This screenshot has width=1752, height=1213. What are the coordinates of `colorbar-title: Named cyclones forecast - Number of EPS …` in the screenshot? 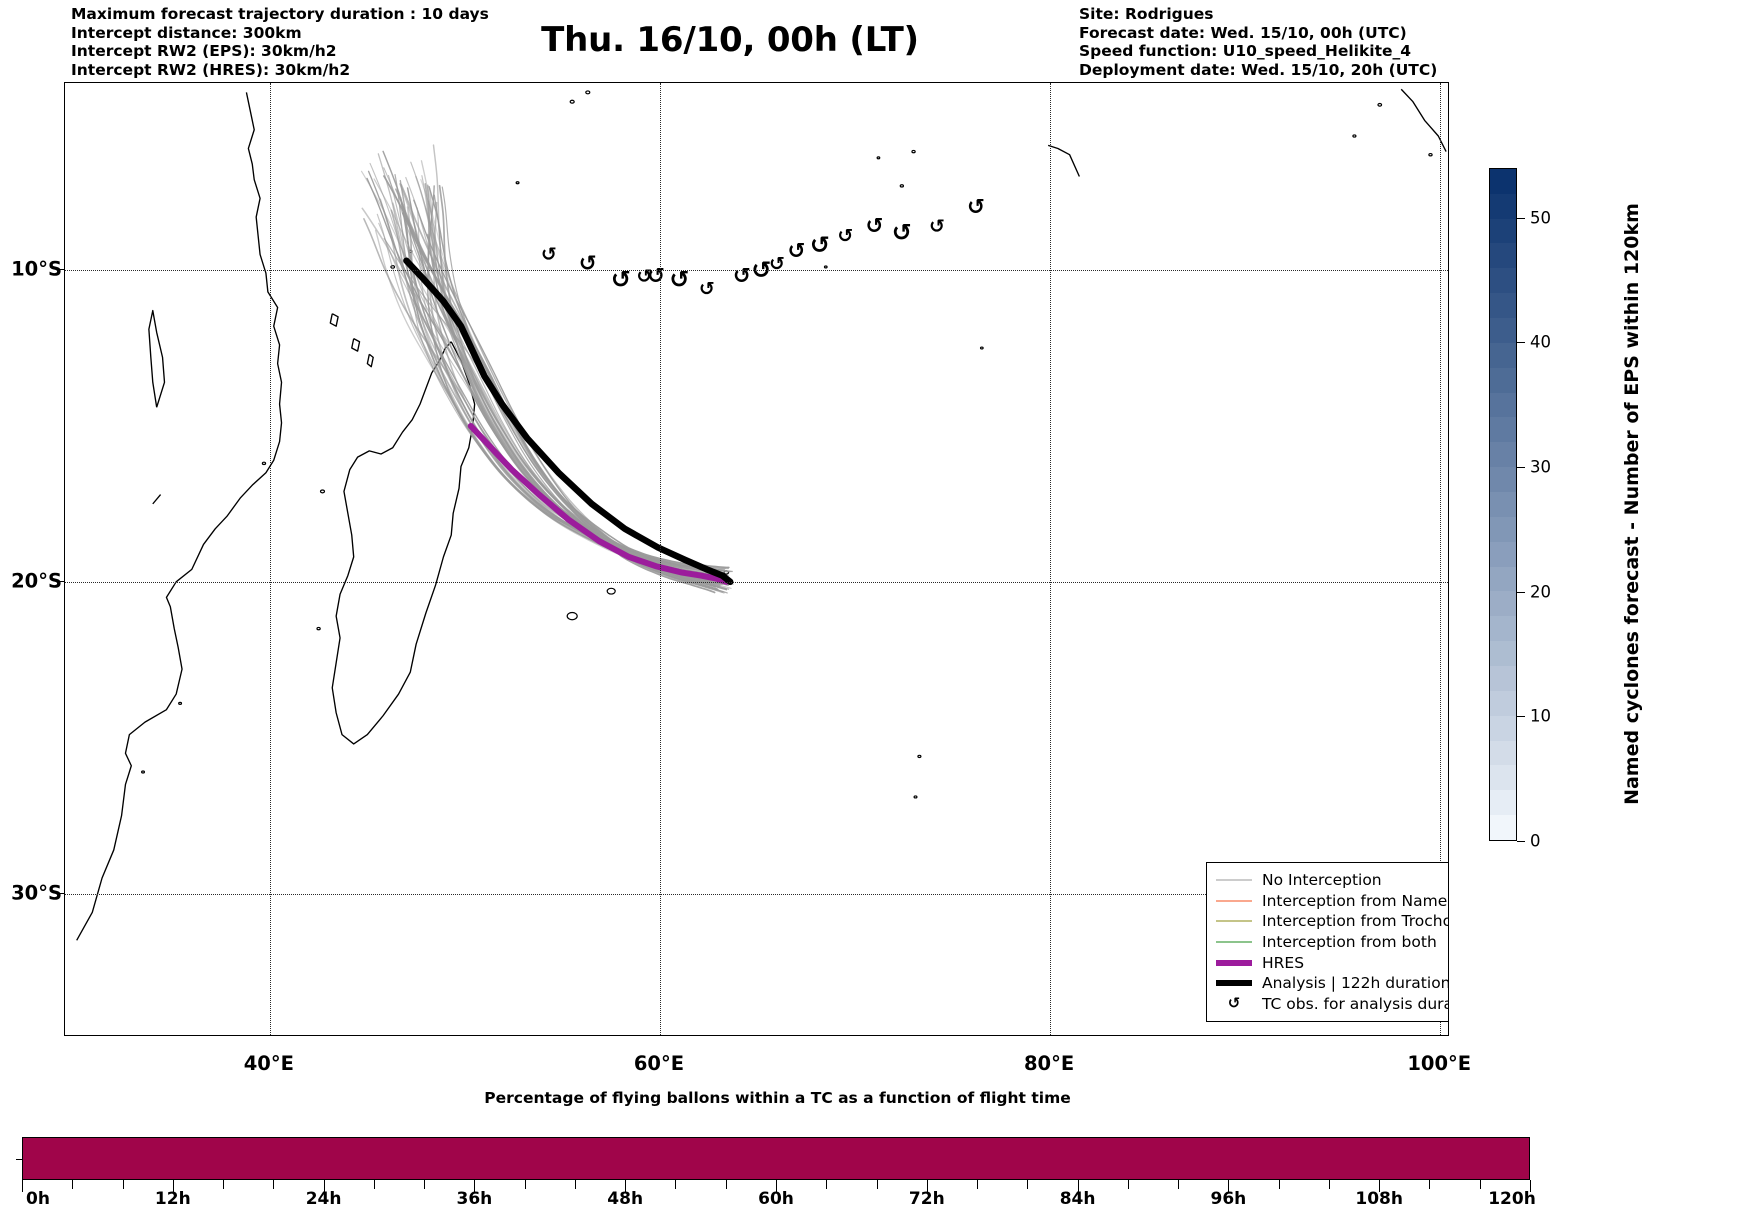 It's located at (1632, 504).